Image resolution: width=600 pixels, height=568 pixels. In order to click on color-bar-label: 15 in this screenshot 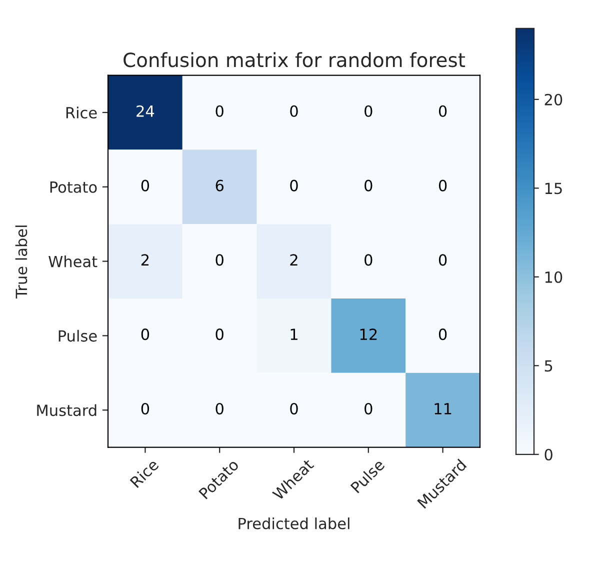, I will do `click(553, 188)`.